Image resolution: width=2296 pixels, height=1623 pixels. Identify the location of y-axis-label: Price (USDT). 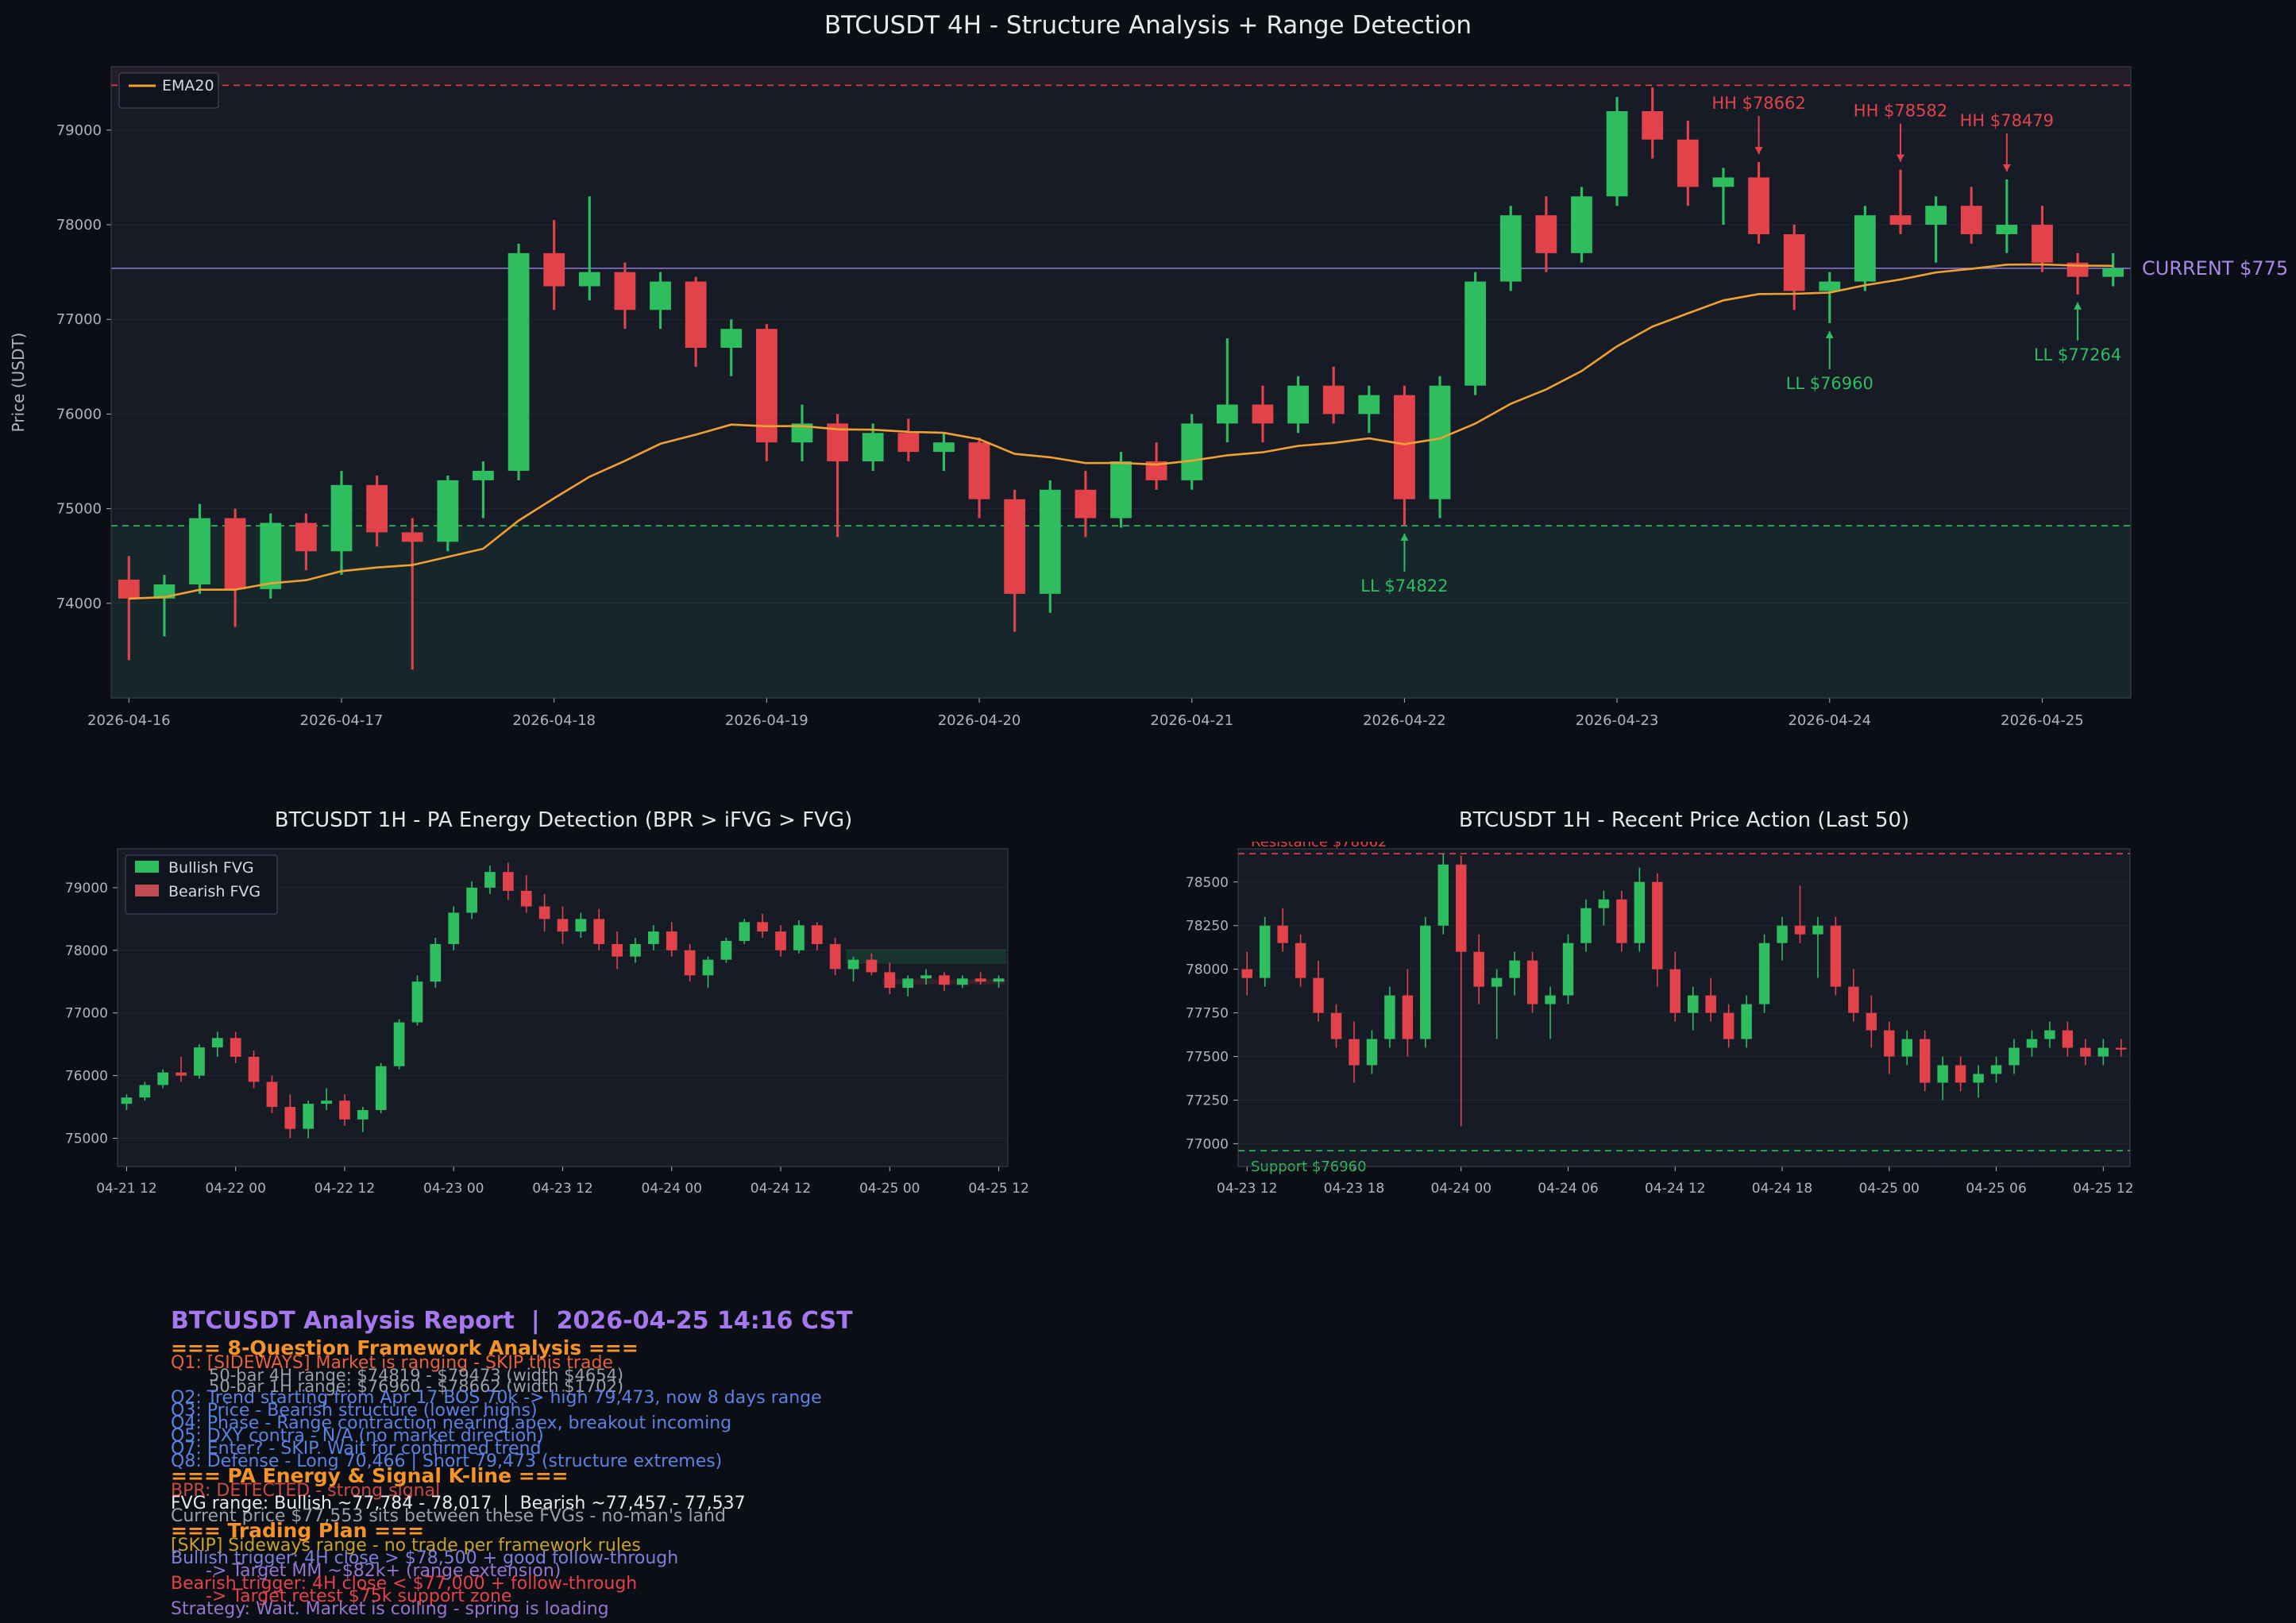
(18, 383).